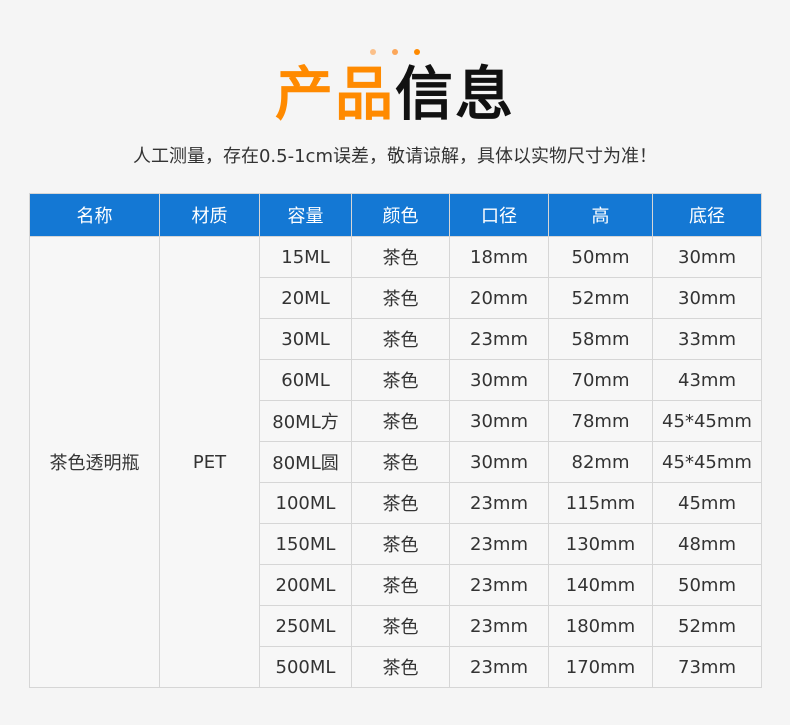 The width and height of the screenshot is (790, 725). What do you see at coordinates (600, 544) in the screenshot?
I see `table-cell: 130mm` at bounding box center [600, 544].